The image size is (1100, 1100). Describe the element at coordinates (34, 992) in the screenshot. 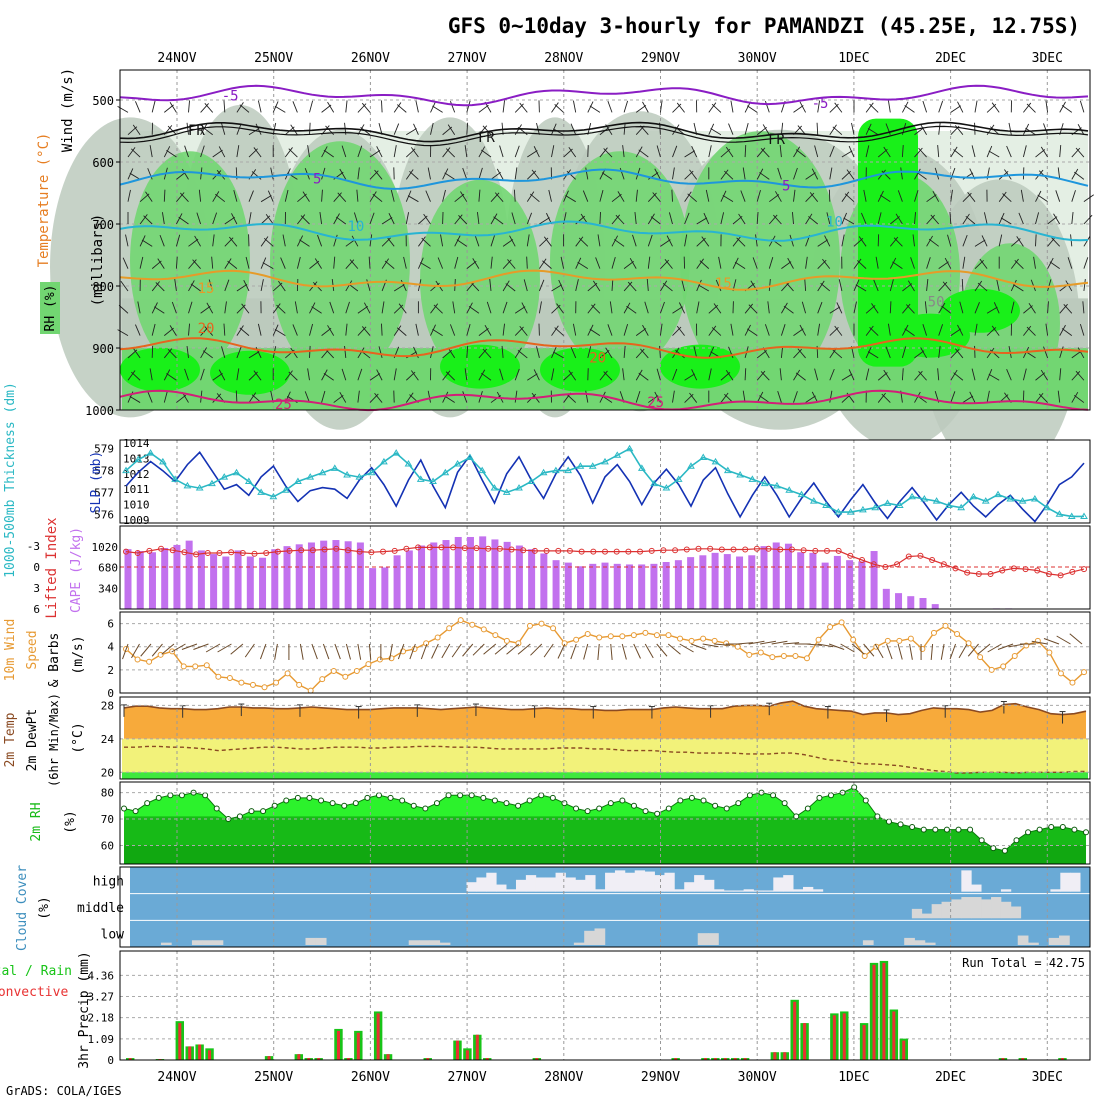

I see `precip-legend-convective: Convective` at that location.